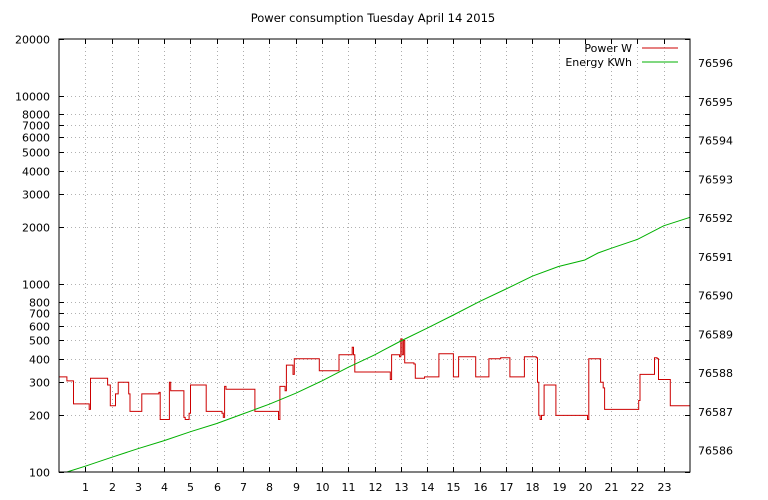 The image size is (768, 500). Describe the element at coordinates (402, 487) in the screenshot. I see `x-tick-label: 13` at that location.